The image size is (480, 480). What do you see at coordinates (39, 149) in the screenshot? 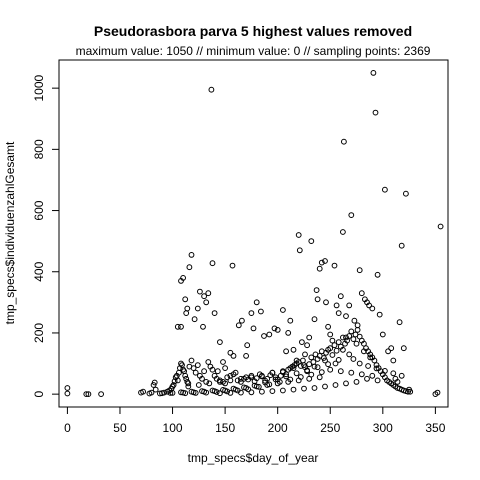
I see `y-tick-label: 800` at bounding box center [39, 149].